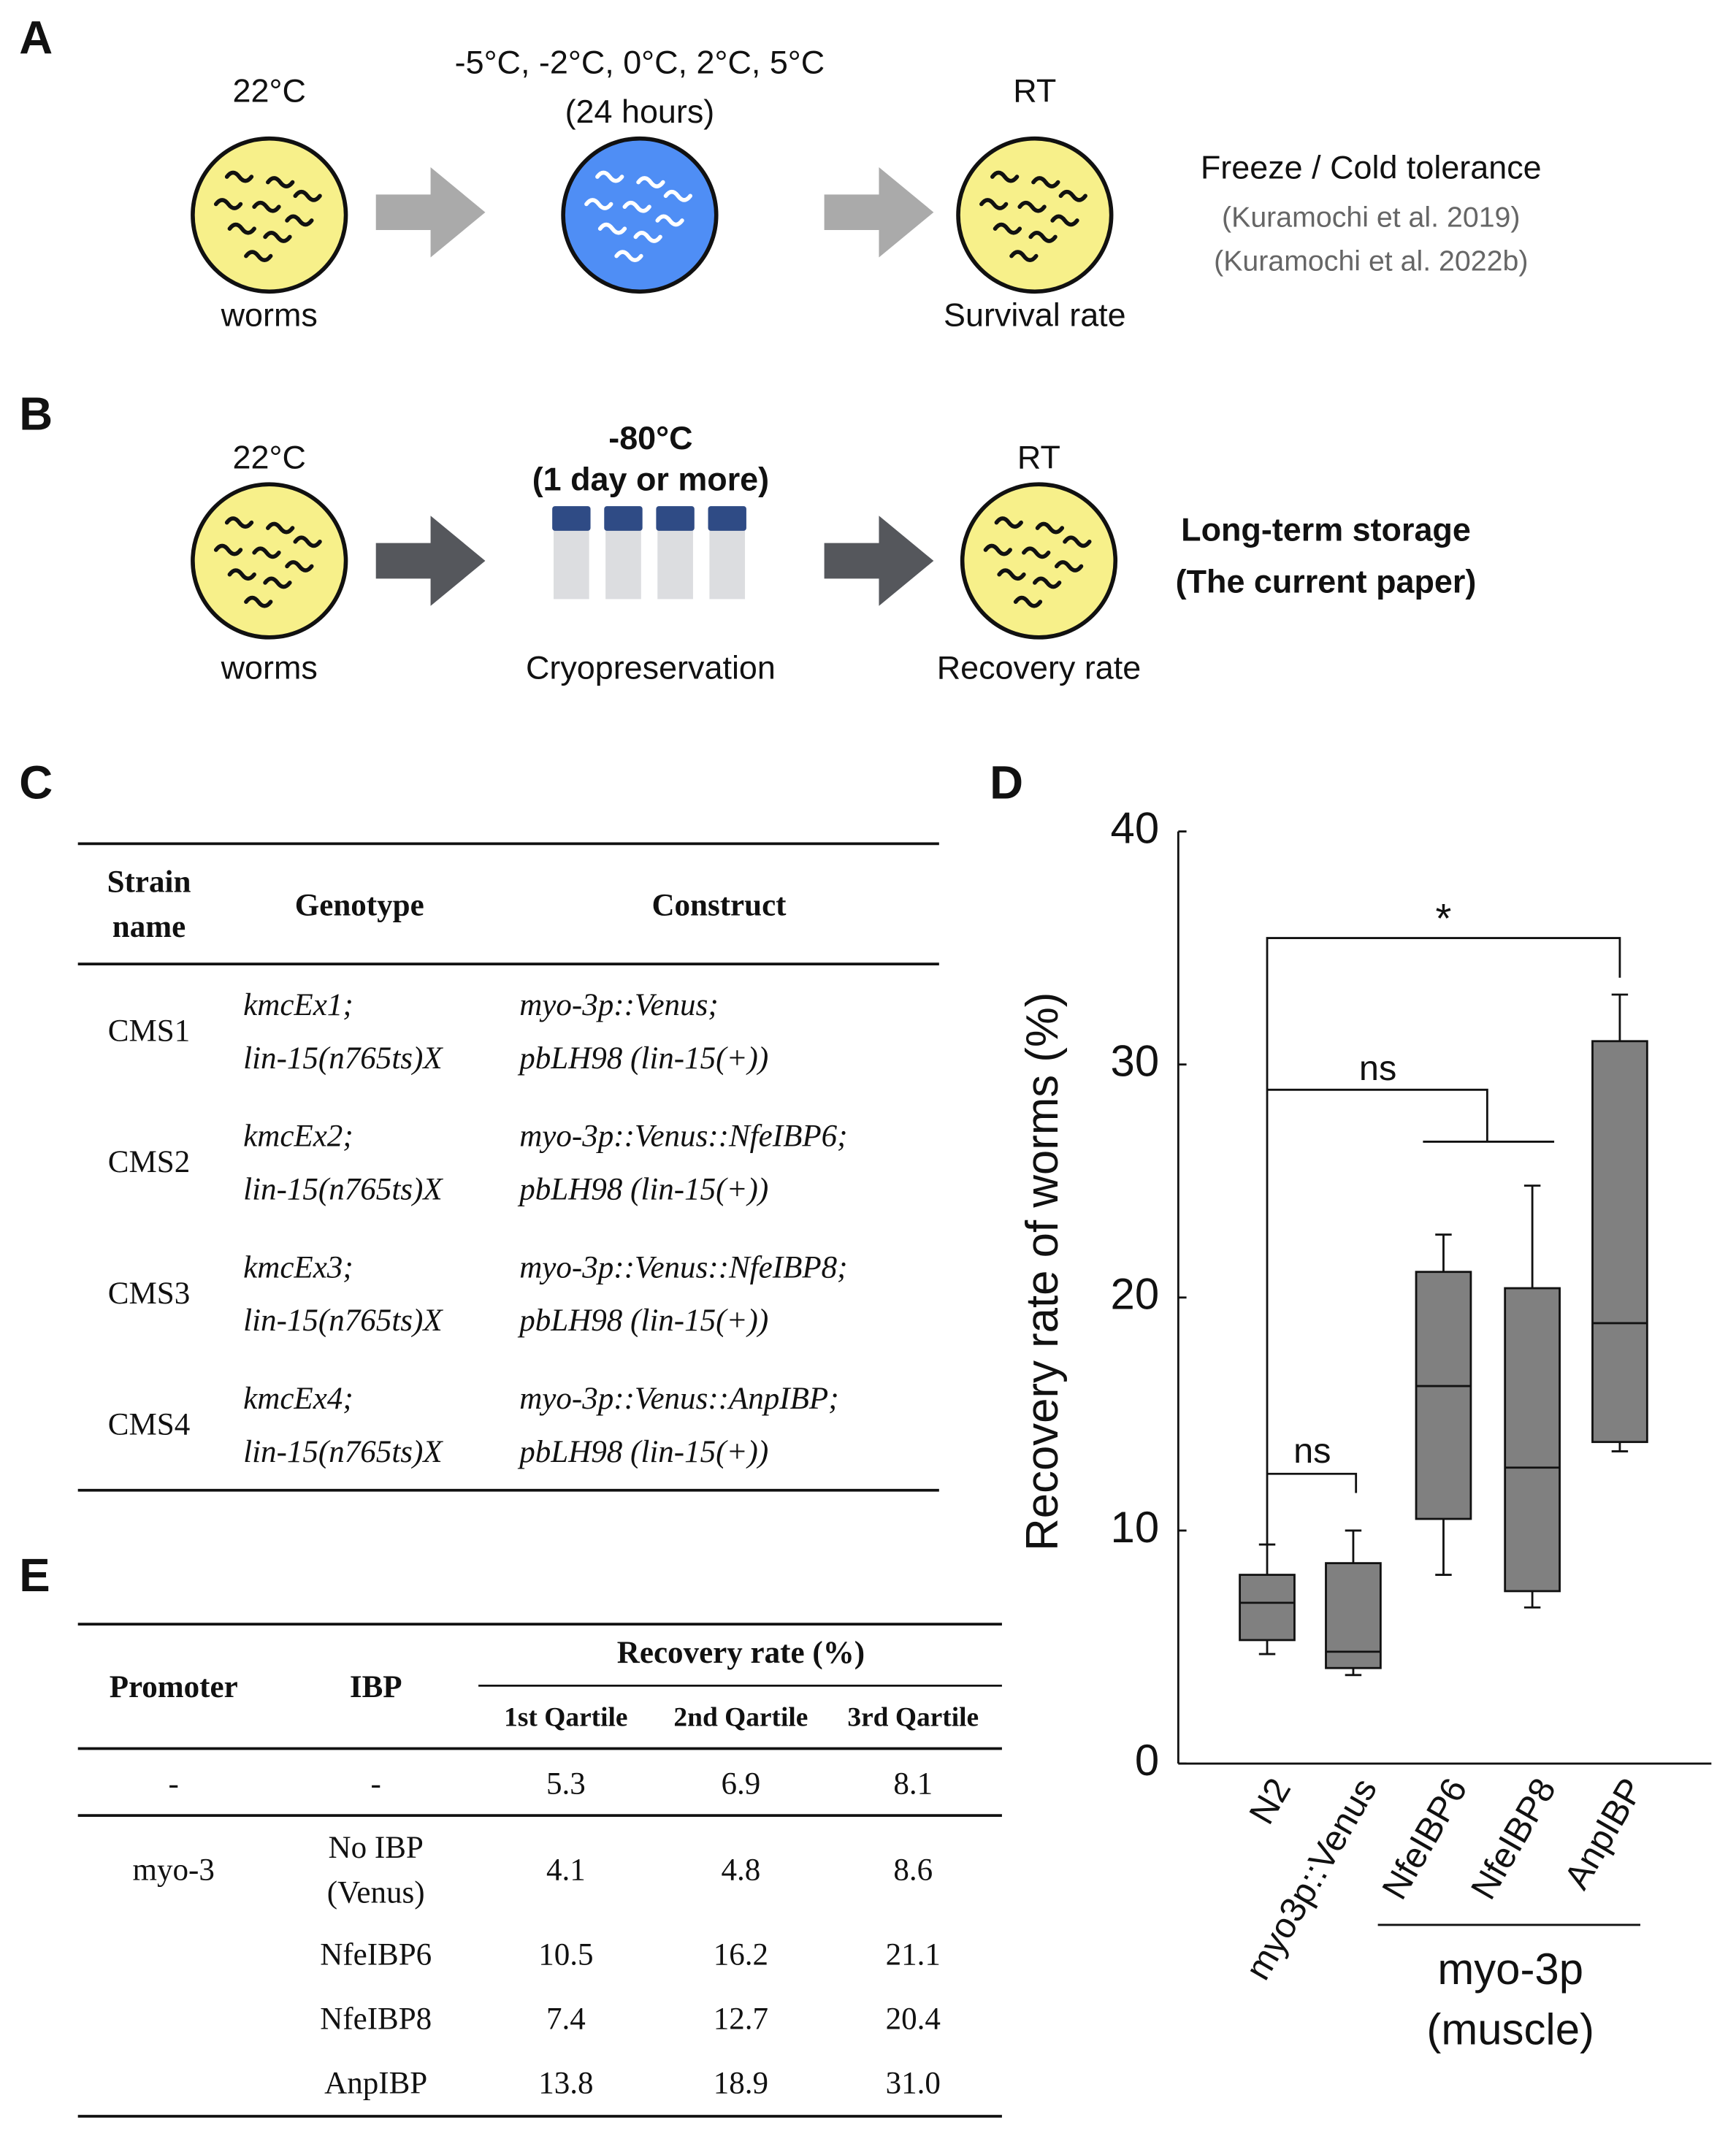  I want to click on reference: (Kuramochi et al. 2022b), so click(1371, 261).